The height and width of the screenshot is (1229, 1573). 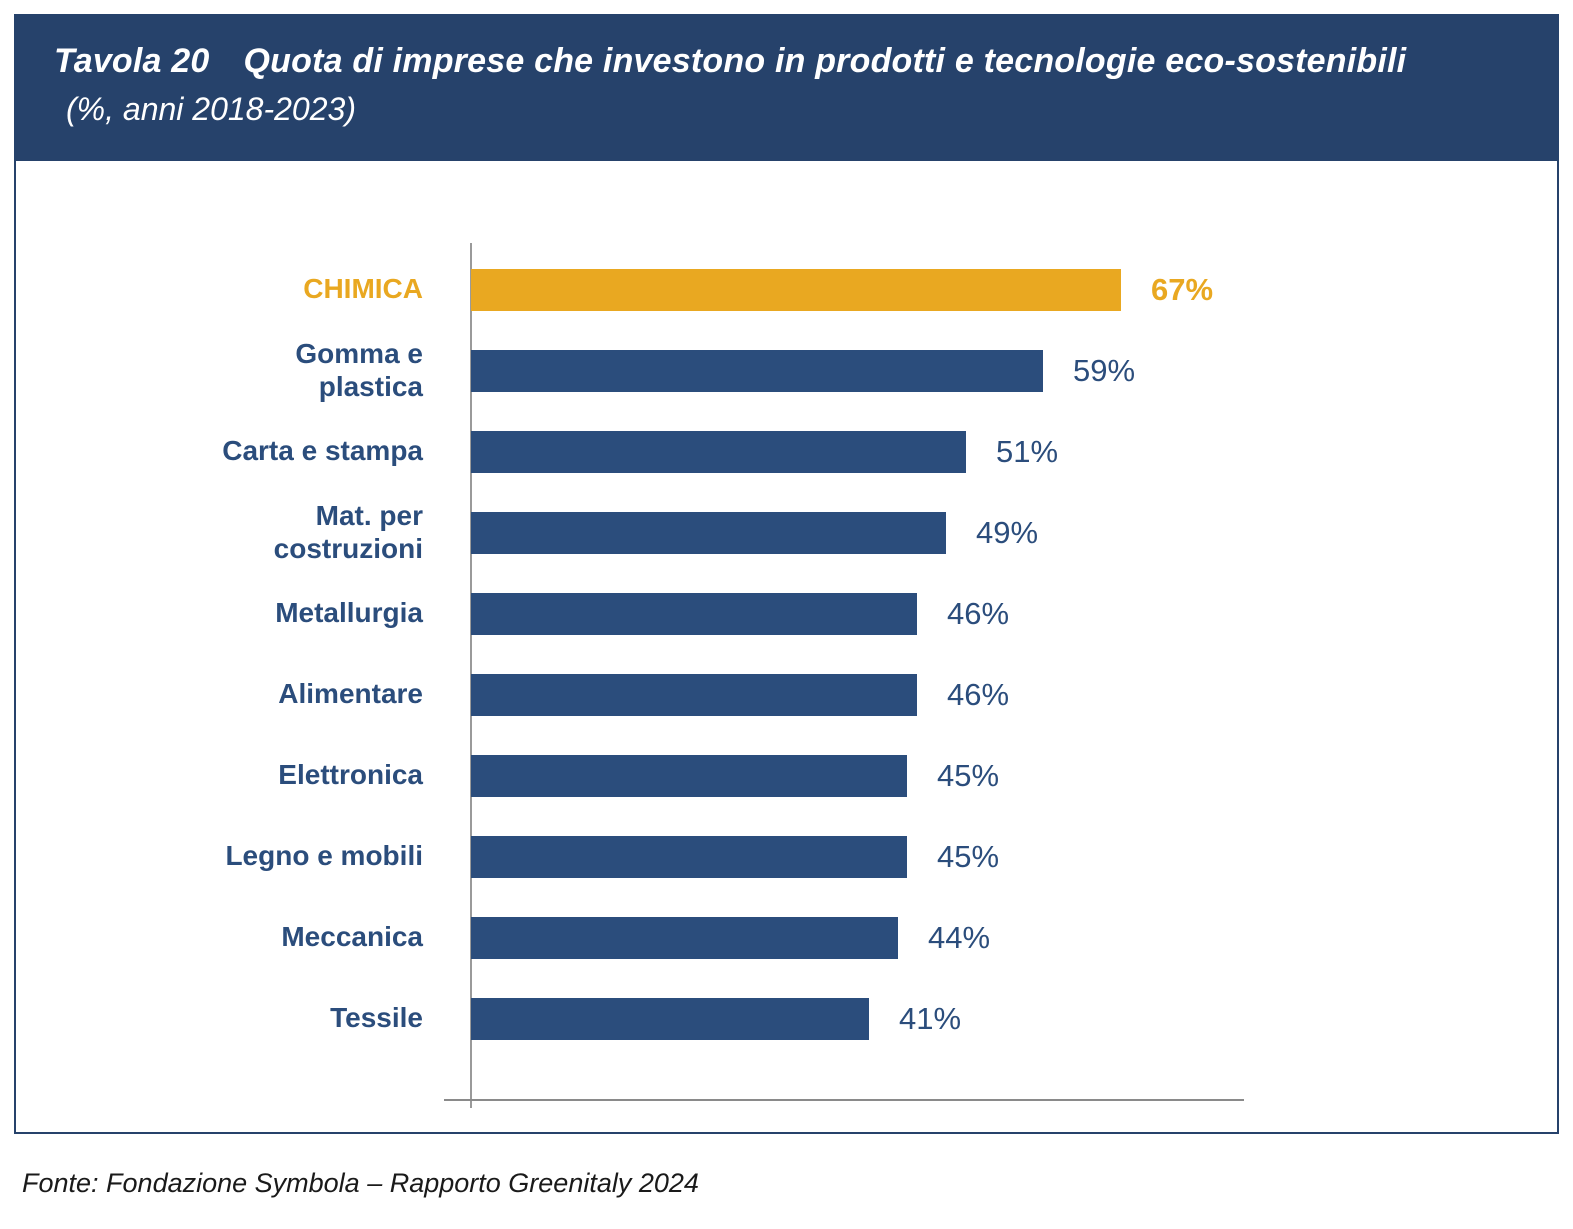 I want to click on value-label: 49%, so click(x=1007, y=532).